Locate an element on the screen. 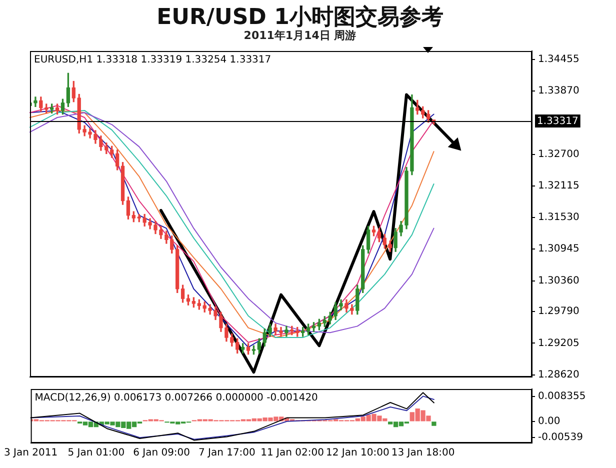  y-tick-label: 1.28620 is located at coordinates (559, 374).